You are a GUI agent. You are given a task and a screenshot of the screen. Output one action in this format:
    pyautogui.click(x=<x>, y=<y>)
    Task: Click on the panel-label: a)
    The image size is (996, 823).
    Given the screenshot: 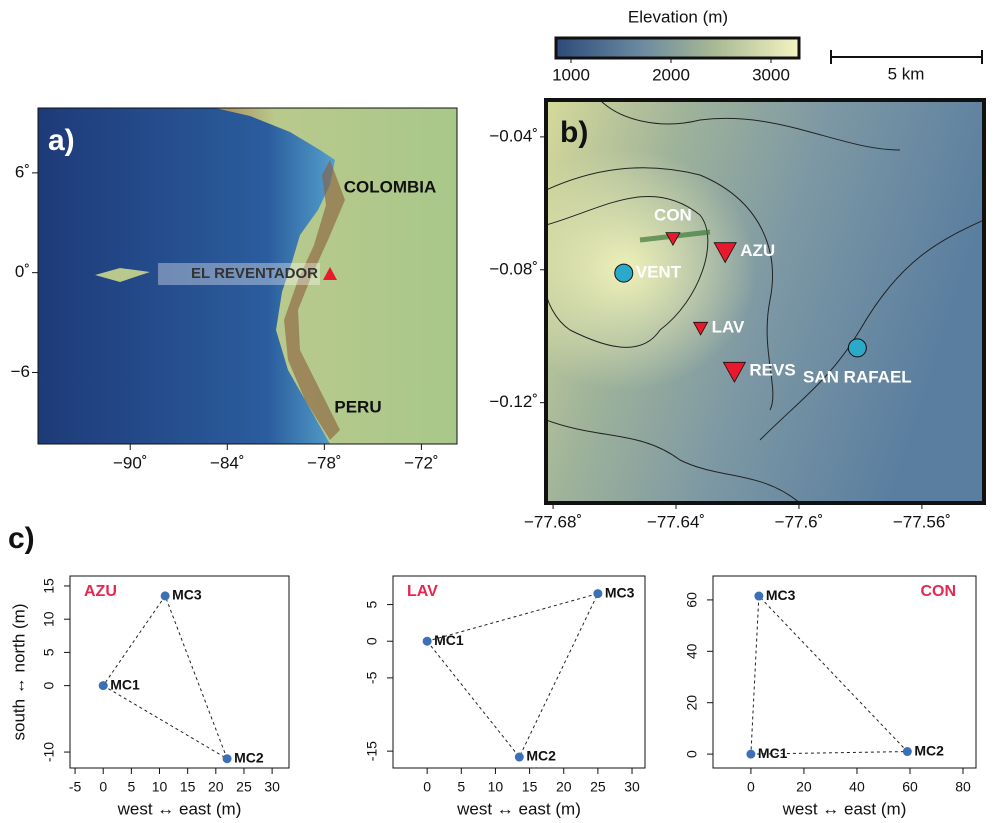 What is the action you would take?
    pyautogui.click(x=61, y=140)
    